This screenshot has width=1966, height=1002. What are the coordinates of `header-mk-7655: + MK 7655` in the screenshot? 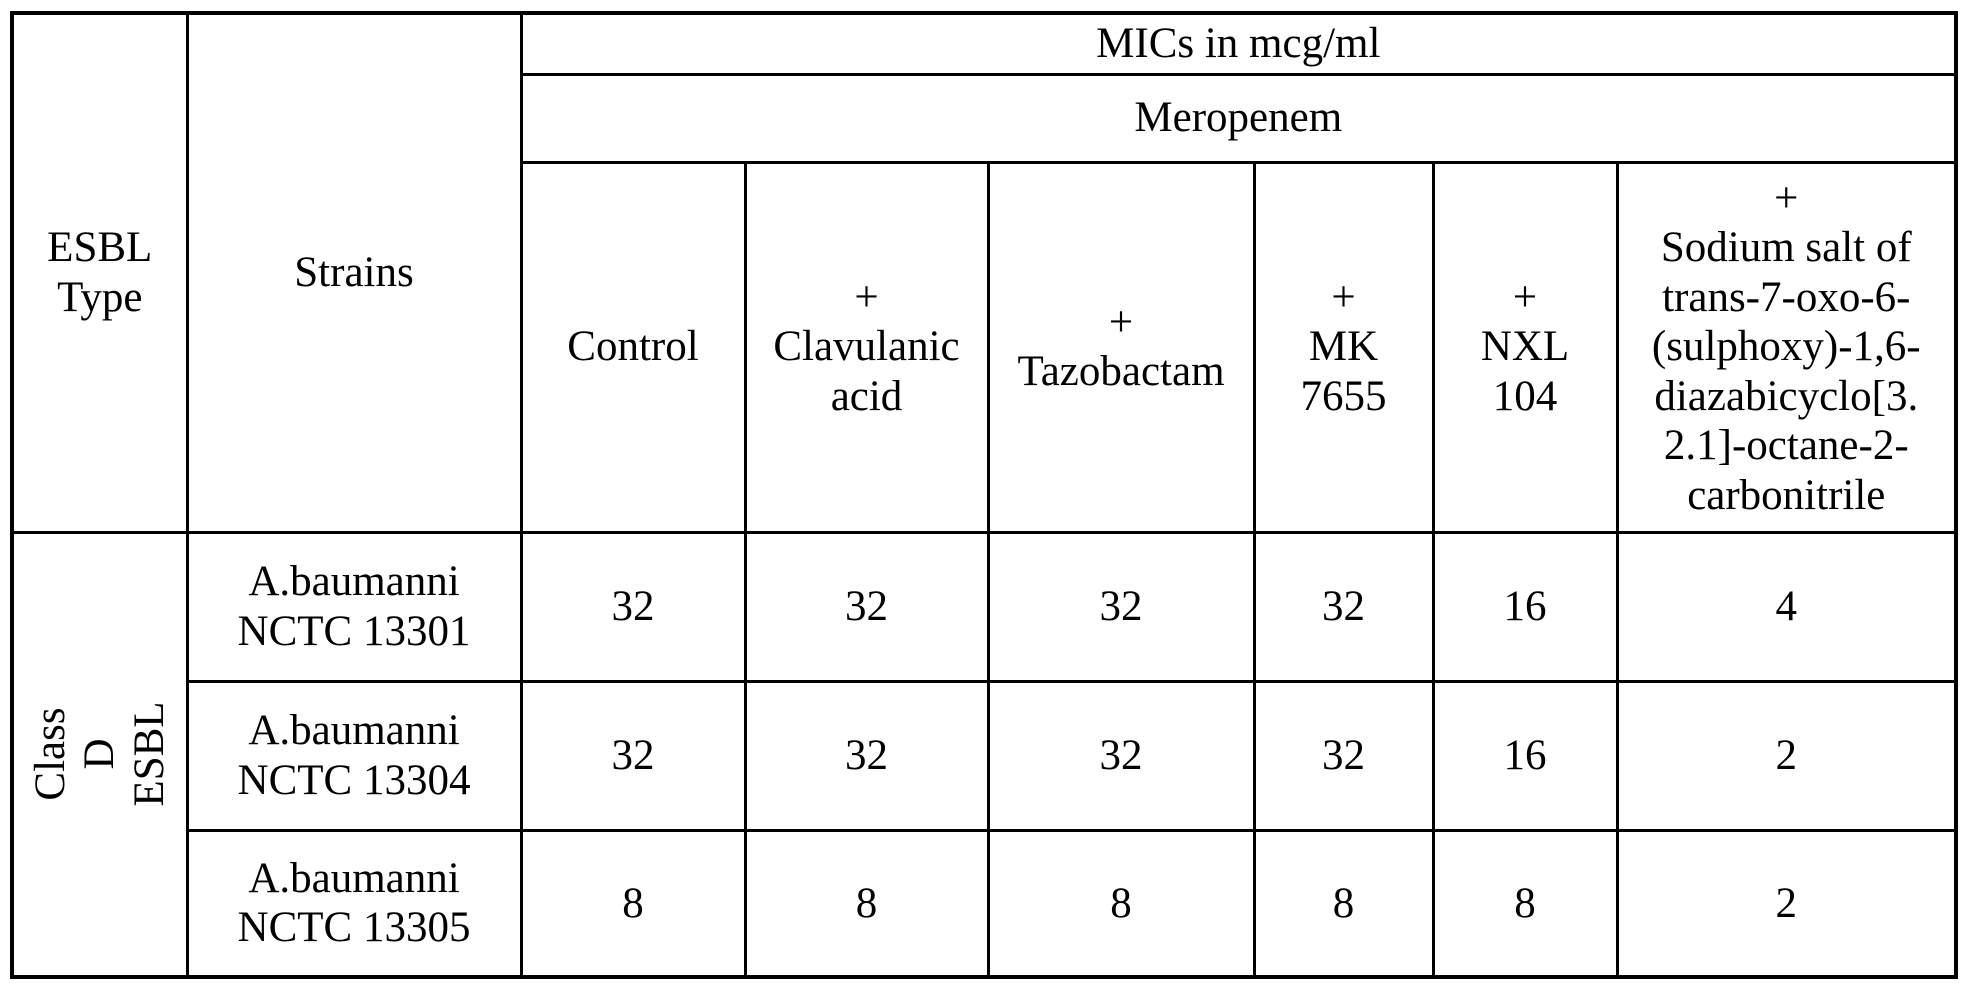 It's located at (1343, 347).